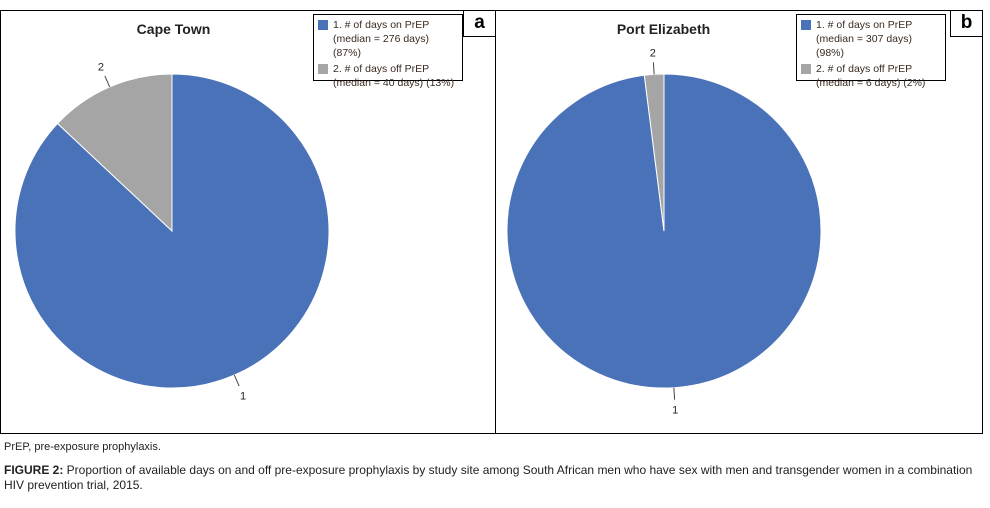  What do you see at coordinates (173, 29) in the screenshot?
I see `chart-title: Cape Town` at bounding box center [173, 29].